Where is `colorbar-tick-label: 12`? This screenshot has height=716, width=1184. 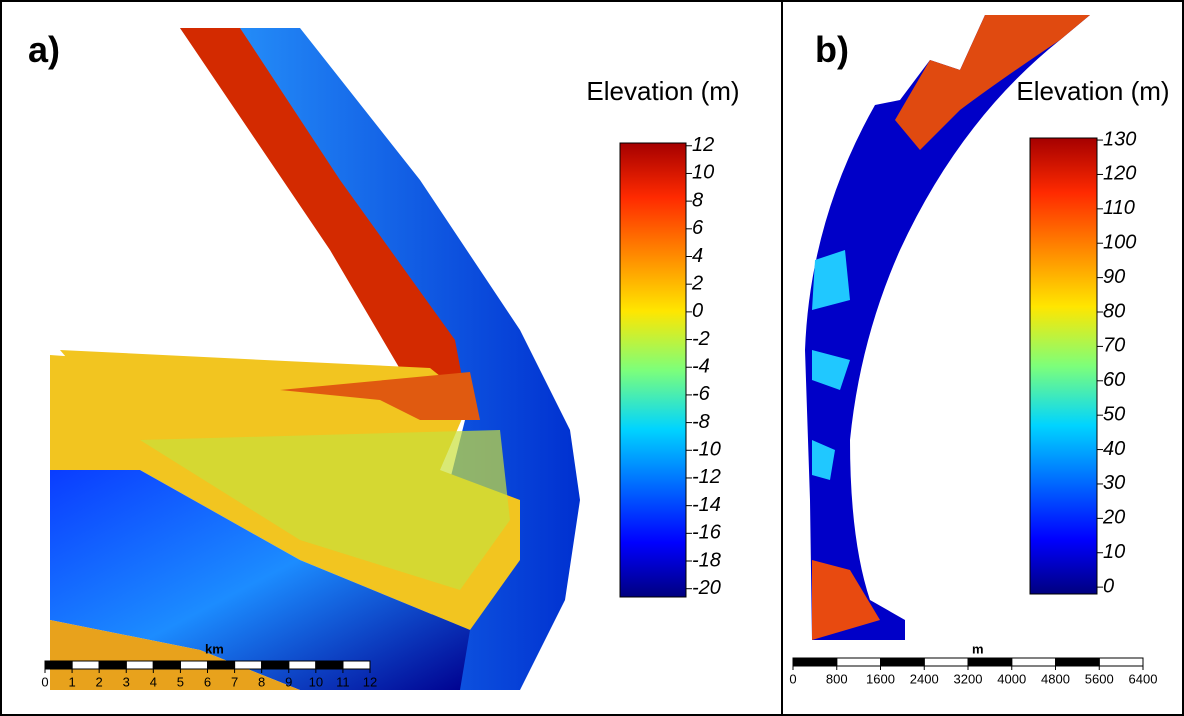 colorbar-tick-label: 12 is located at coordinates (703, 145).